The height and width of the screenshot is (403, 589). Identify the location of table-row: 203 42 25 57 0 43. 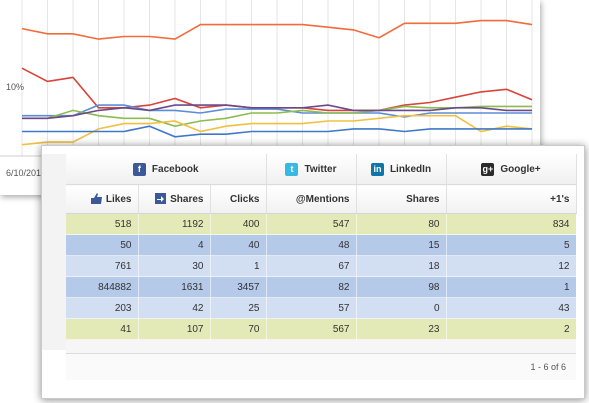
(321, 308).